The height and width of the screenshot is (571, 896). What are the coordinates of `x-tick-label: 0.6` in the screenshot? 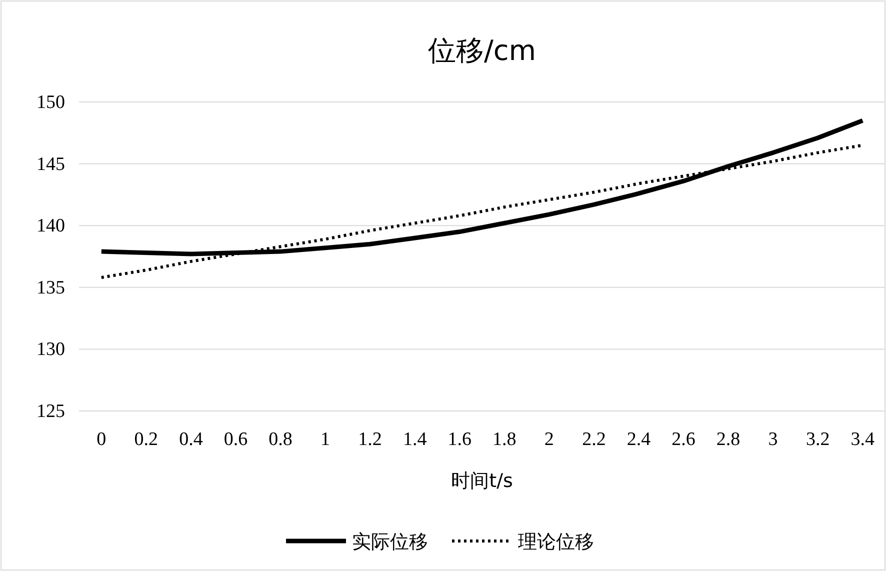 It's located at (236, 439).